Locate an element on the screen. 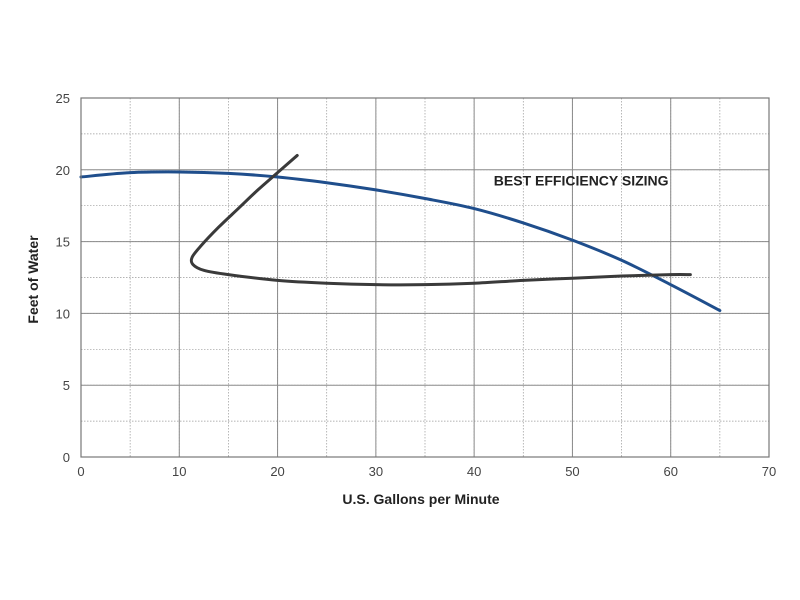 This screenshot has width=800, height=600. x-axis-title: U.S. Gallons per Minute is located at coordinates (420, 499).